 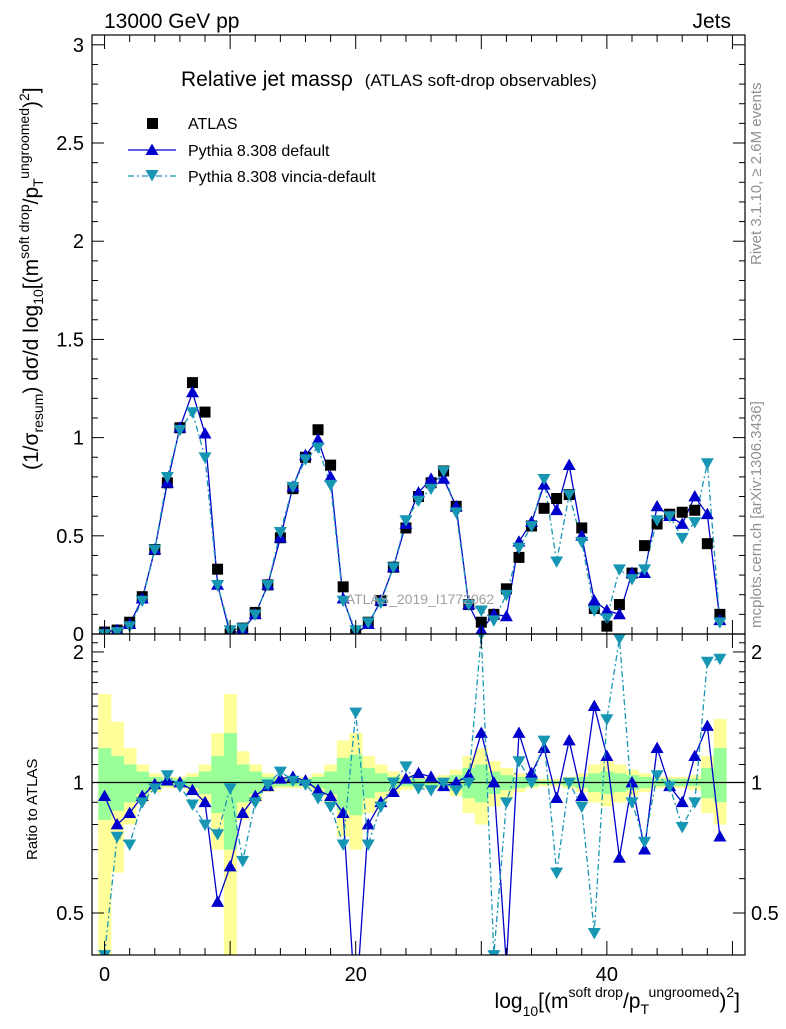 I want to click on main-y-tick-label: 0, so click(x=78, y=635).